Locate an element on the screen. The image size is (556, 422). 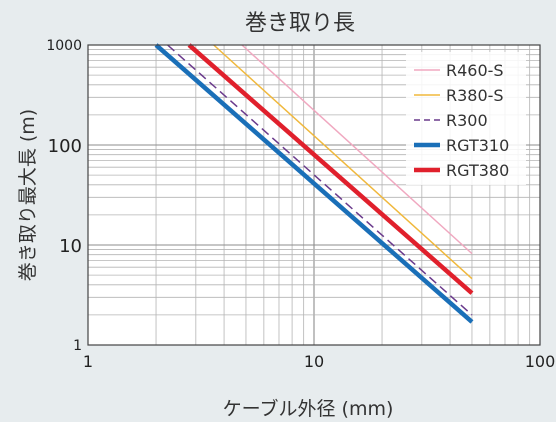
x-tick-label: 10 is located at coordinates (314, 361).